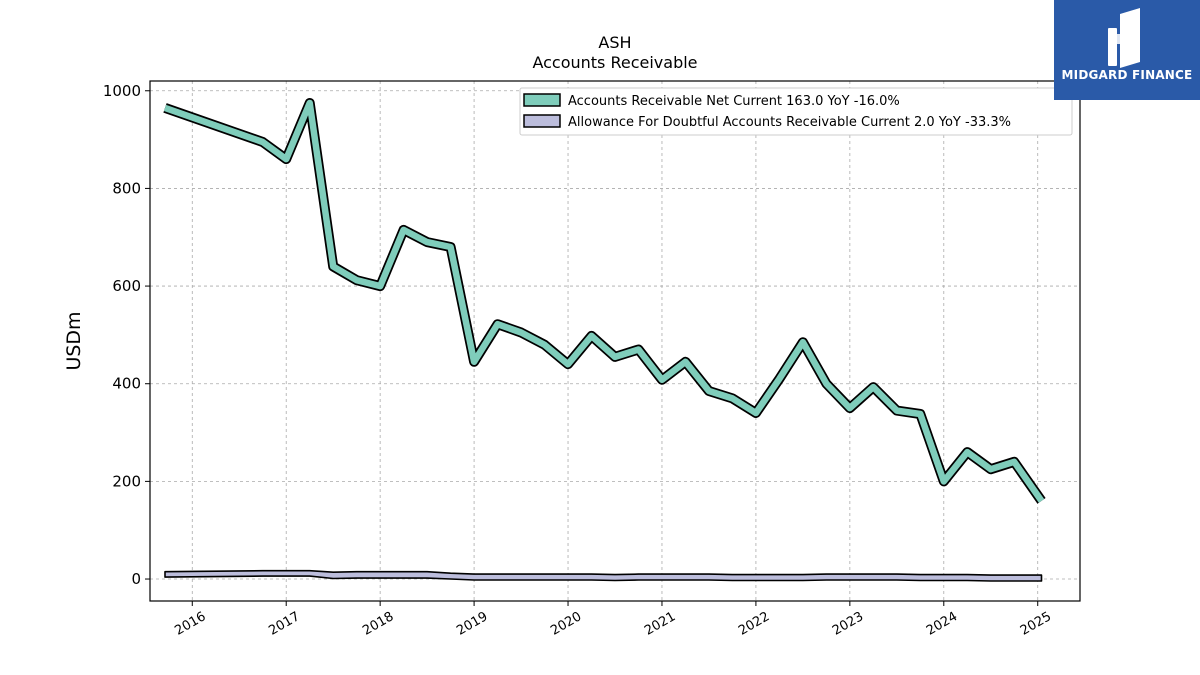 The image size is (1200, 675). I want to click on legend-box, so click(796, 111).